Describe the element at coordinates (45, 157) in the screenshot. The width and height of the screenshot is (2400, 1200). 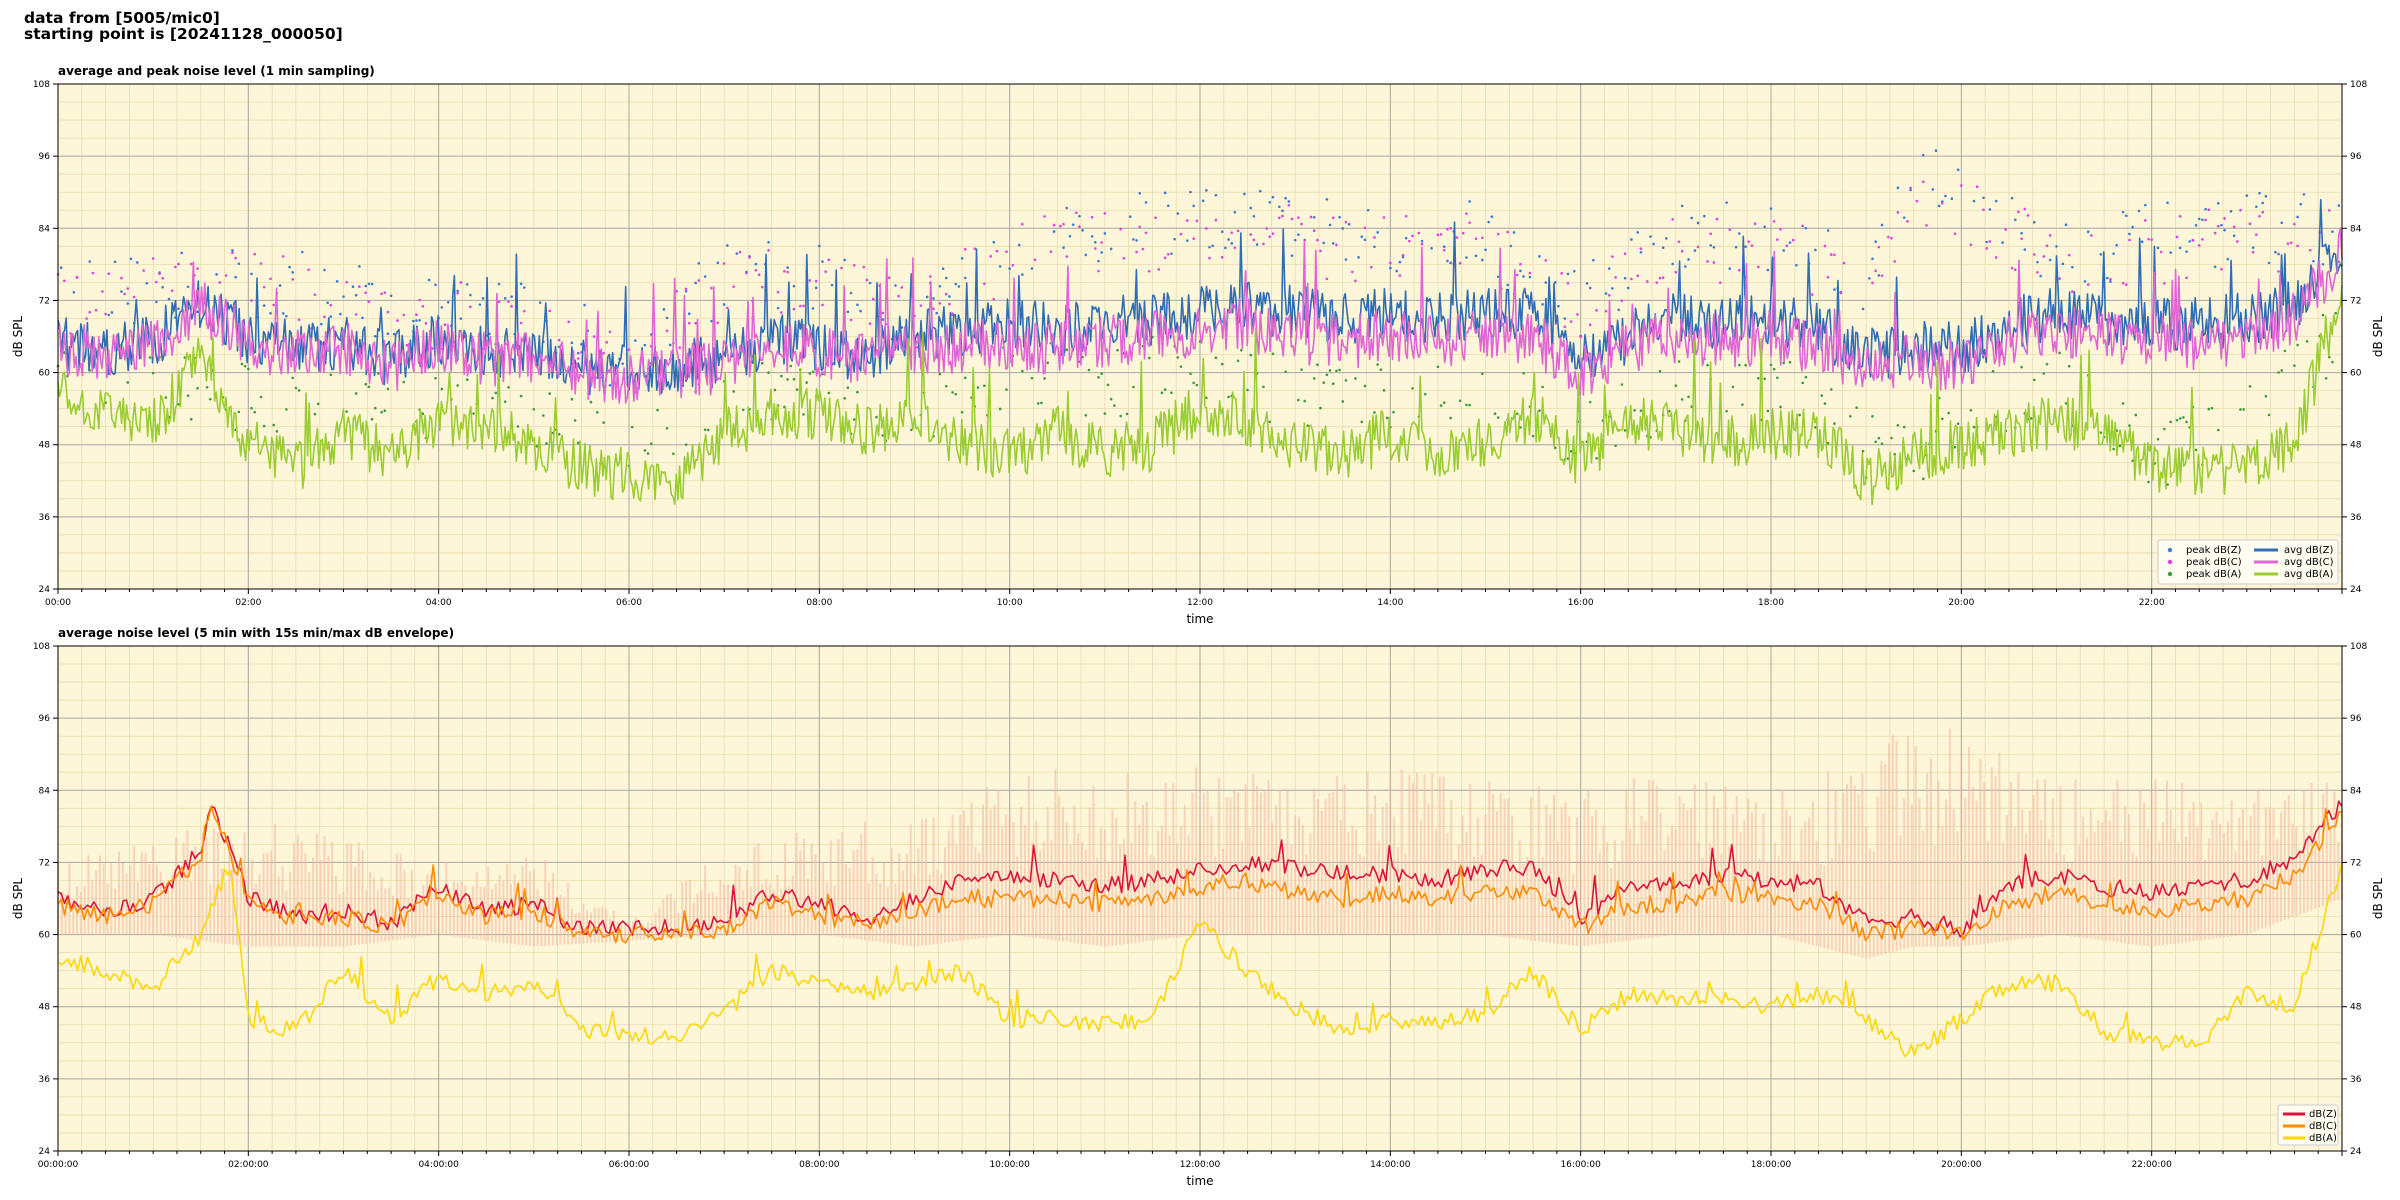
I see `y-tick-label-left: 96` at that location.